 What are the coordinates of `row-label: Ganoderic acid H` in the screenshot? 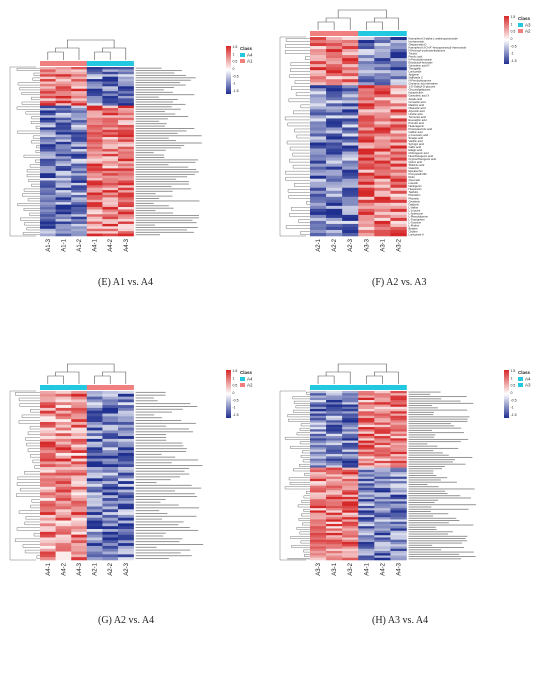 It's located at (418, 66).